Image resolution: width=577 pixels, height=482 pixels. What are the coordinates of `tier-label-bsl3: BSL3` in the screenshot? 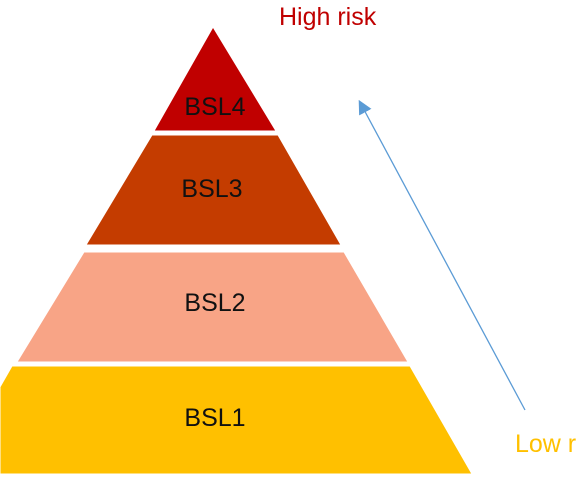 It's located at (211, 189).